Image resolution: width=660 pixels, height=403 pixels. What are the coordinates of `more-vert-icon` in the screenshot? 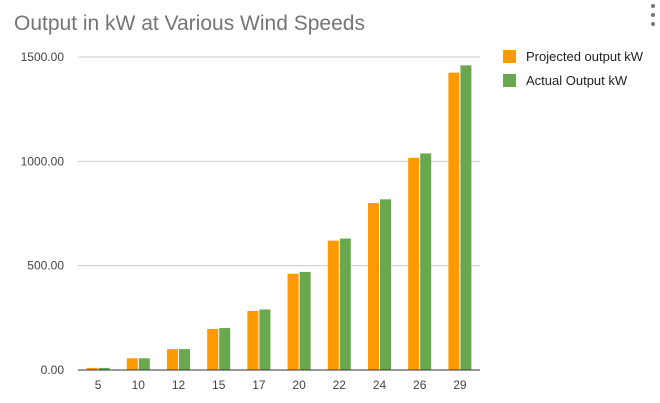 It's located at (653, 15).